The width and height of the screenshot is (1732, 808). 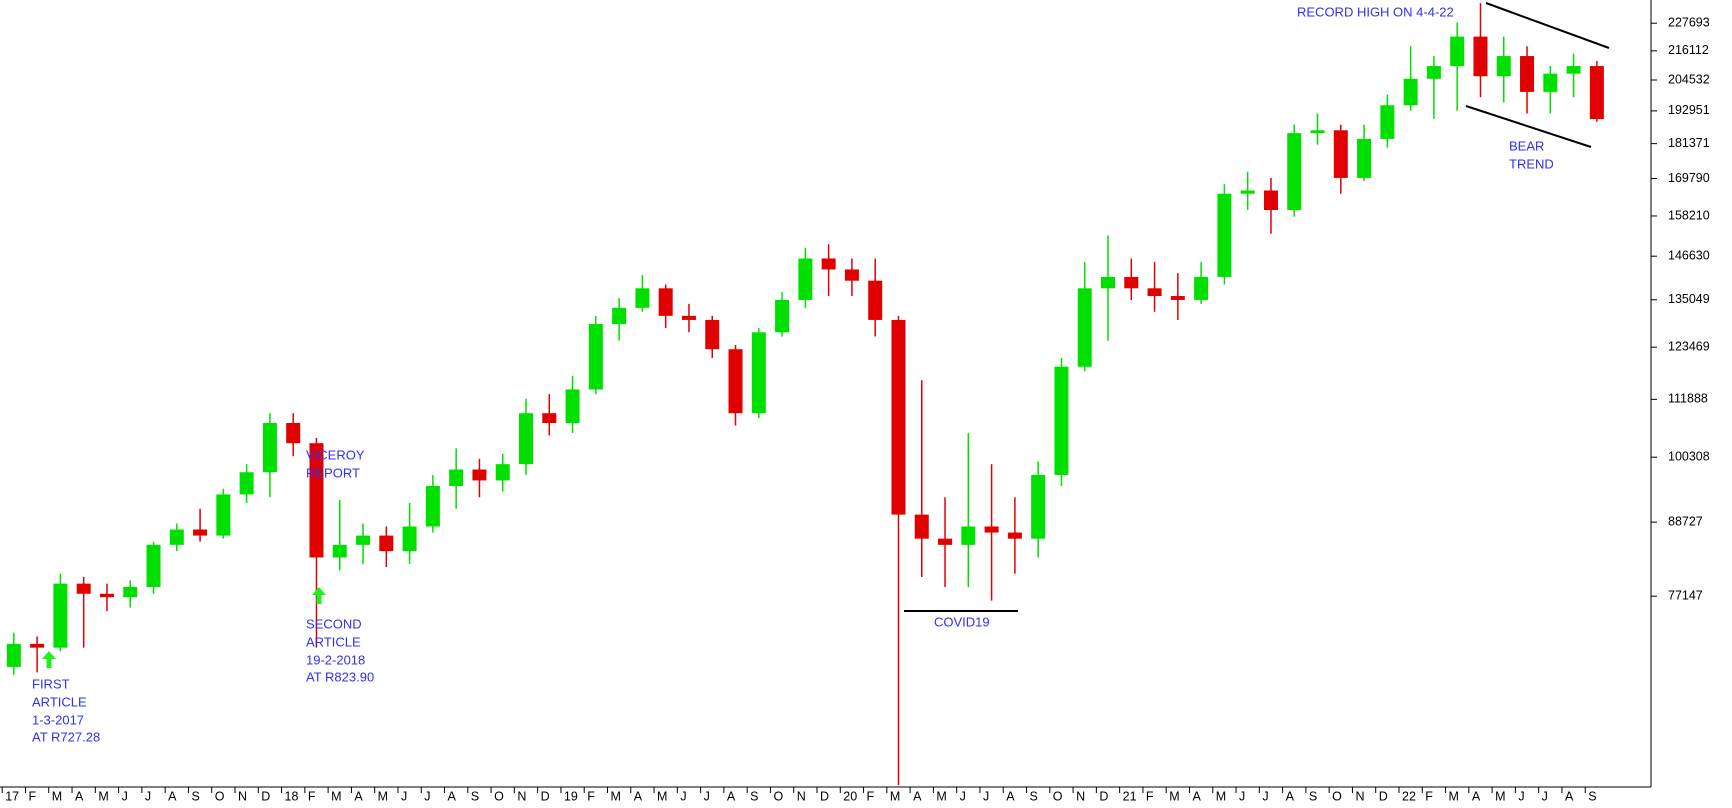 What do you see at coordinates (335, 659) in the screenshot?
I see `annotation: 19-2-2018` at bounding box center [335, 659].